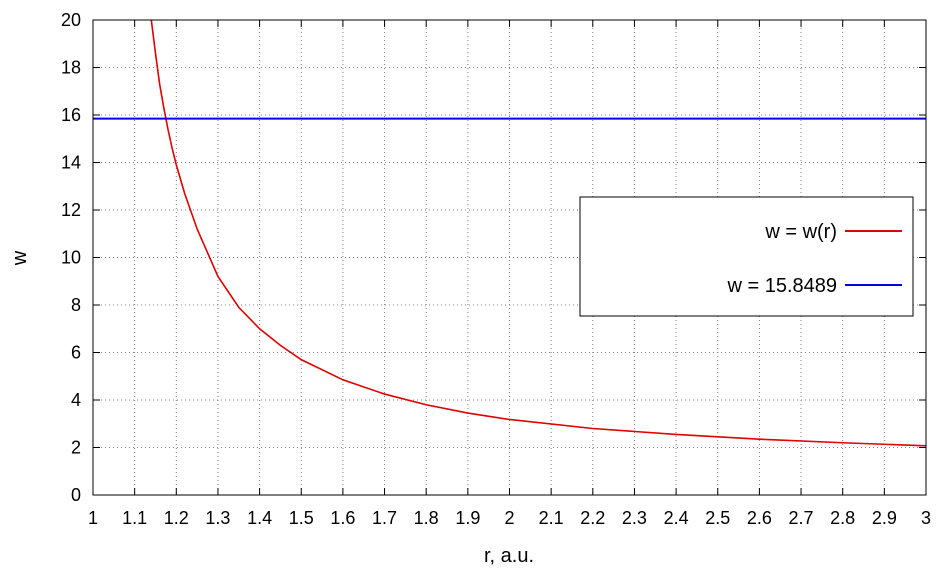 The height and width of the screenshot is (571, 939). I want to click on legend-label: w = w(r), so click(800, 232).